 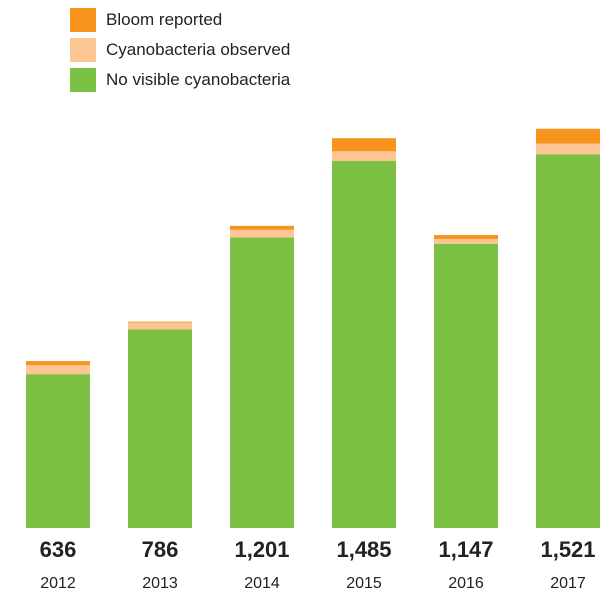 I want to click on legend-label-no-visible: No visible cyanobacteria, so click(x=198, y=79).